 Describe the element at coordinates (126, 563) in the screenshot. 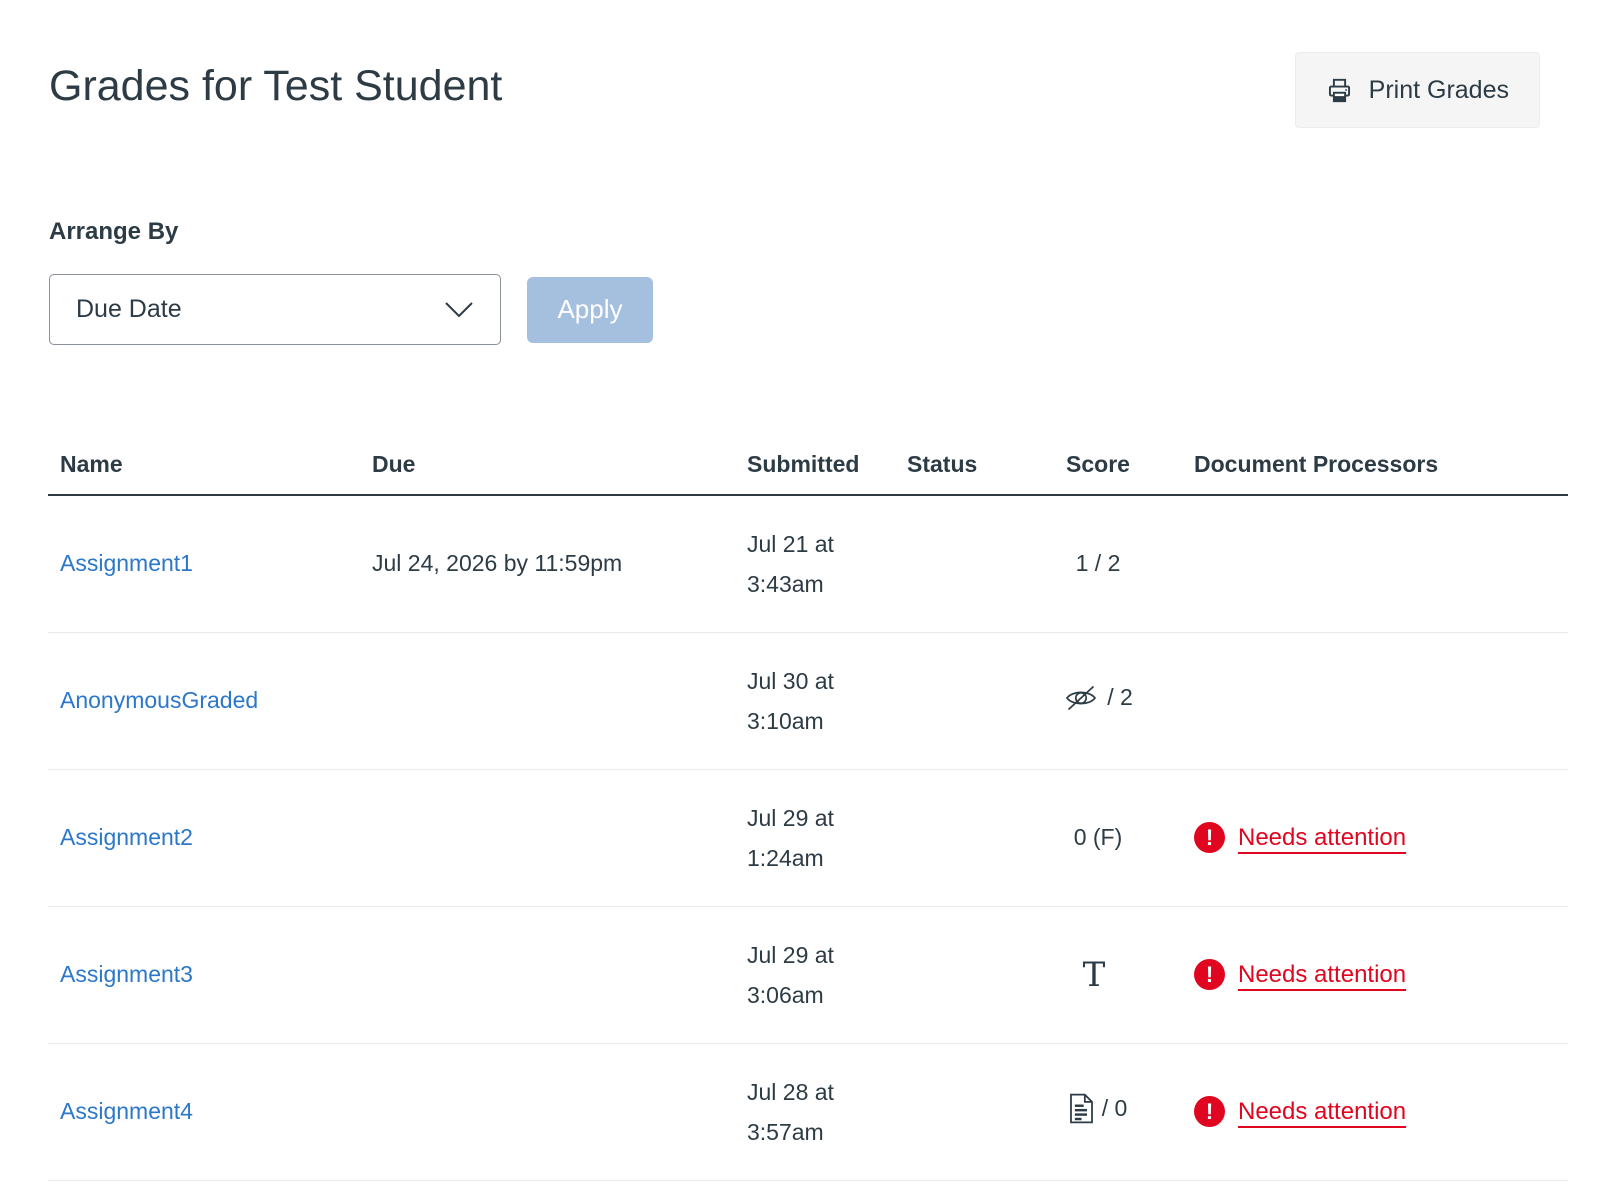

I see `assignment-link: Assignment1` at that location.